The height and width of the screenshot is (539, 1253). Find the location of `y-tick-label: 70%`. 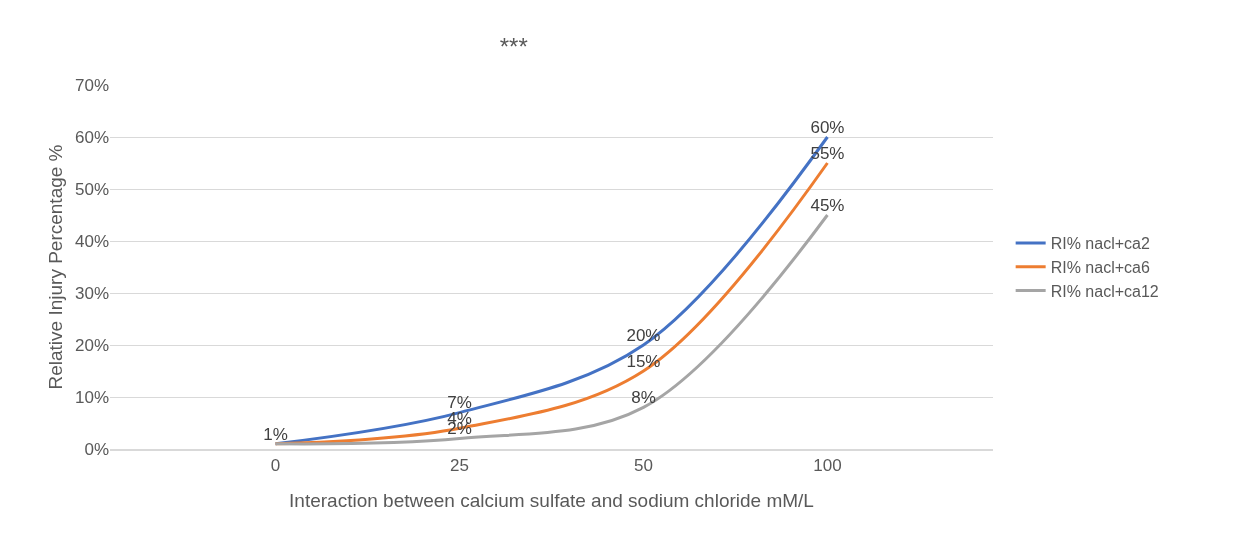

y-tick-label: 70% is located at coordinates (91, 85).